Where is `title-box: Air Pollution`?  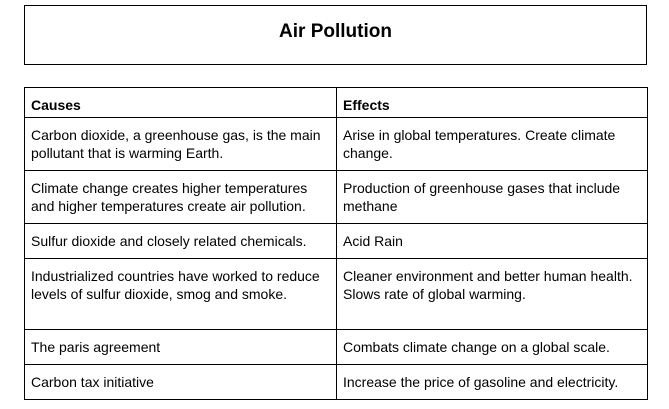 title-box: Air Pollution is located at coordinates (335, 35).